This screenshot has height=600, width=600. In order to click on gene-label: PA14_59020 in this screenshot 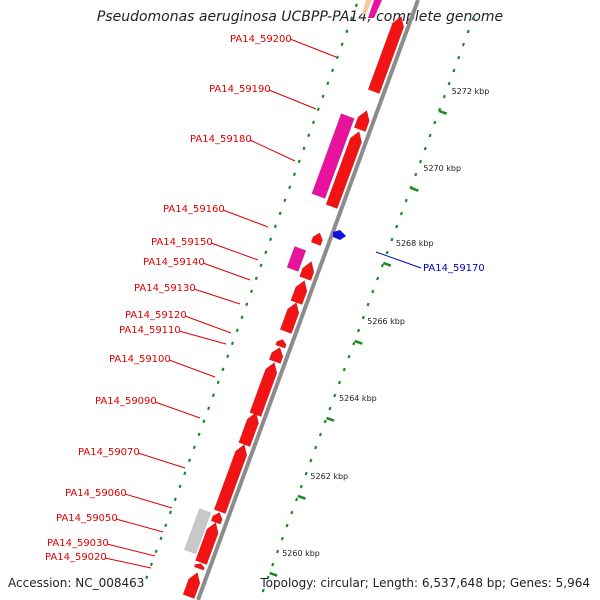, I will do `click(76, 557)`.